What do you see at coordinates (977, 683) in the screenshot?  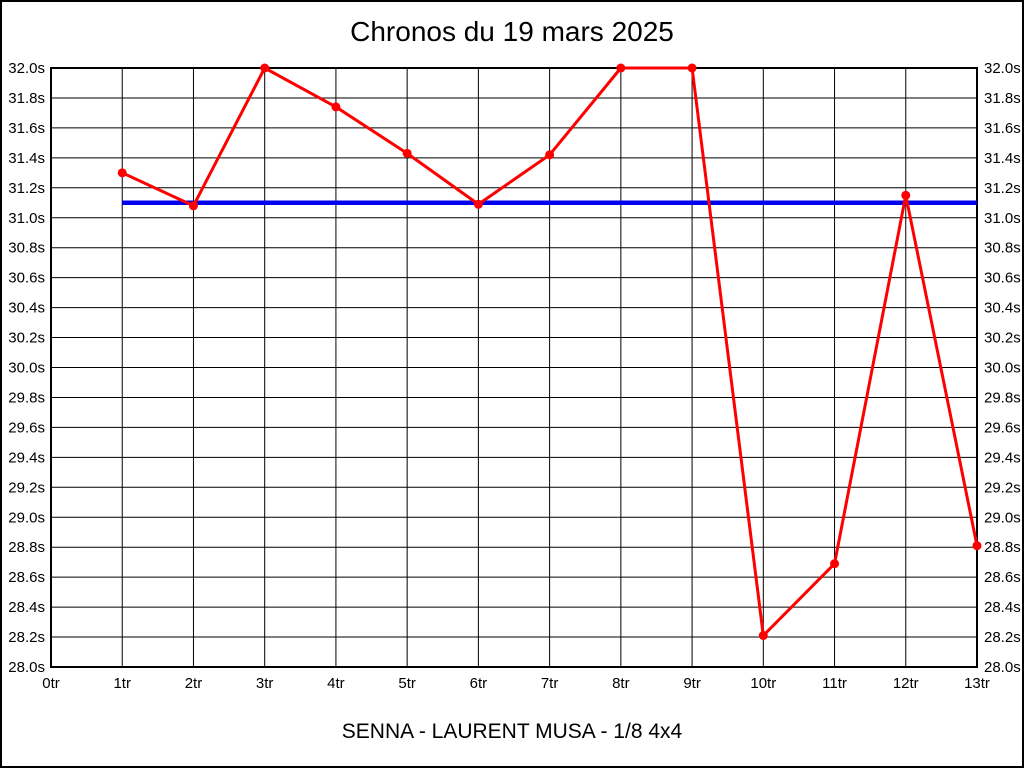 I see `x-axis-label: 13tr` at bounding box center [977, 683].